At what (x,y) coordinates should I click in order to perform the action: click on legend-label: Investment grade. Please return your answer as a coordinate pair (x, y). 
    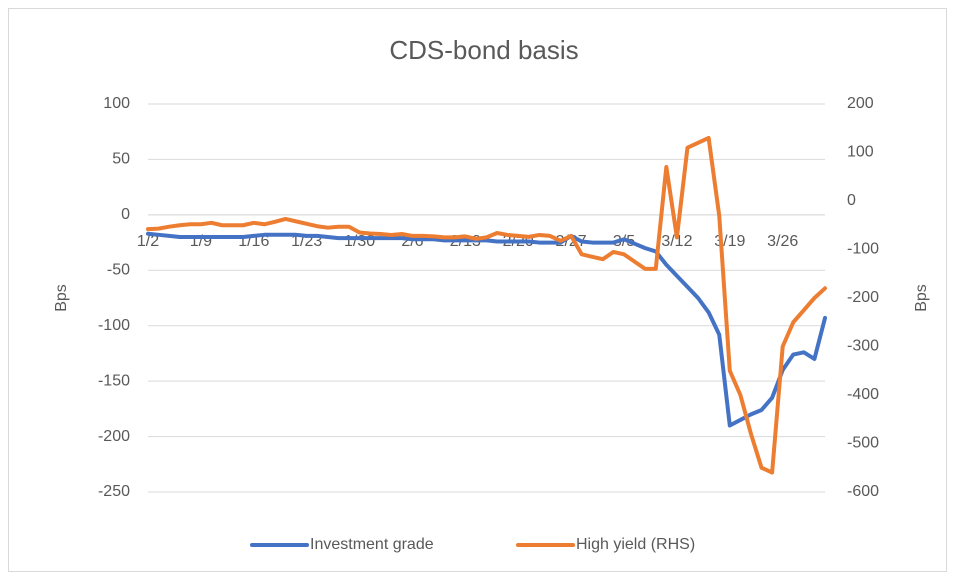
    Looking at the image, I should click on (372, 544).